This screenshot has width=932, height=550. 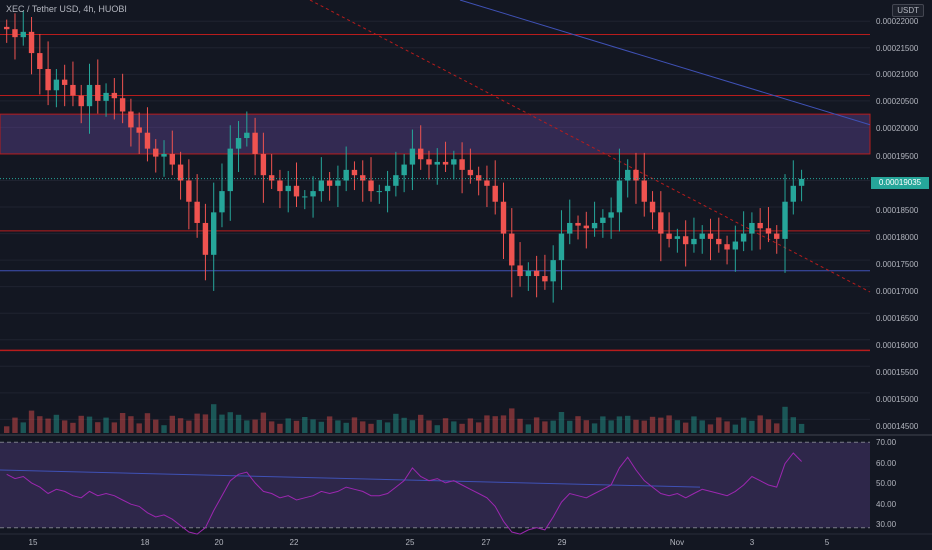 I want to click on price-tick: 0.00020000, so click(x=897, y=128).